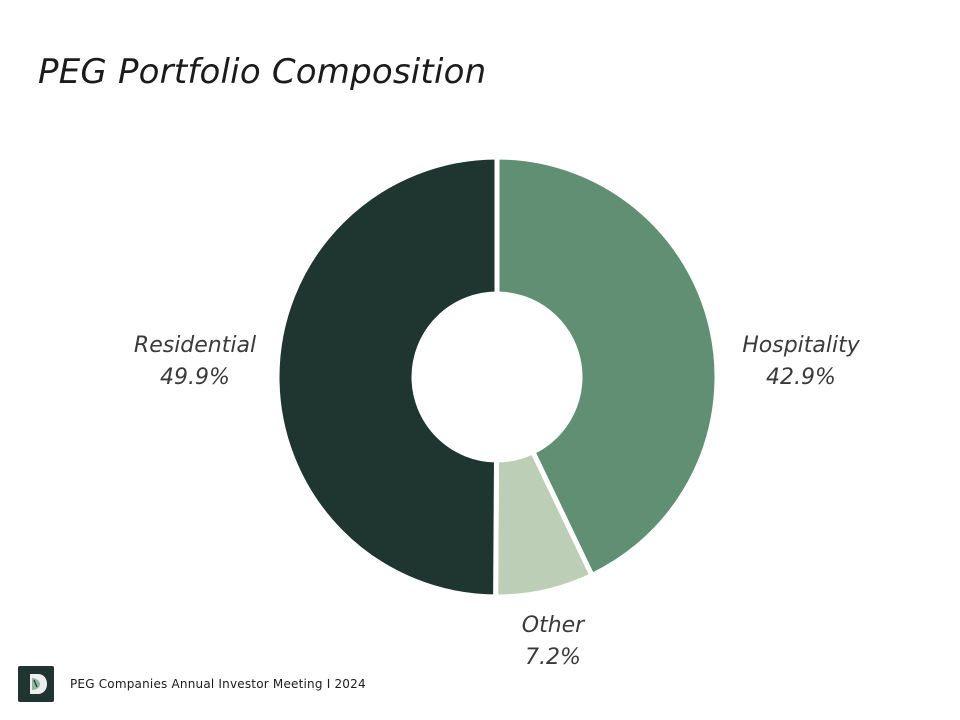 The height and width of the screenshot is (720, 960). I want to click on slice-label-hospitality-value: 42.9%, so click(801, 377).